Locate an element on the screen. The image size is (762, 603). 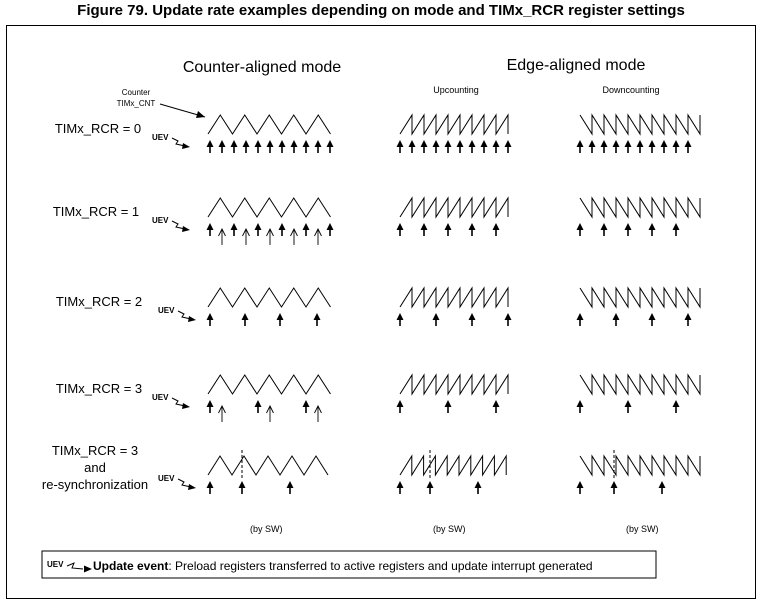
counter-pointer-arrowhead is located at coordinates (200, 114).